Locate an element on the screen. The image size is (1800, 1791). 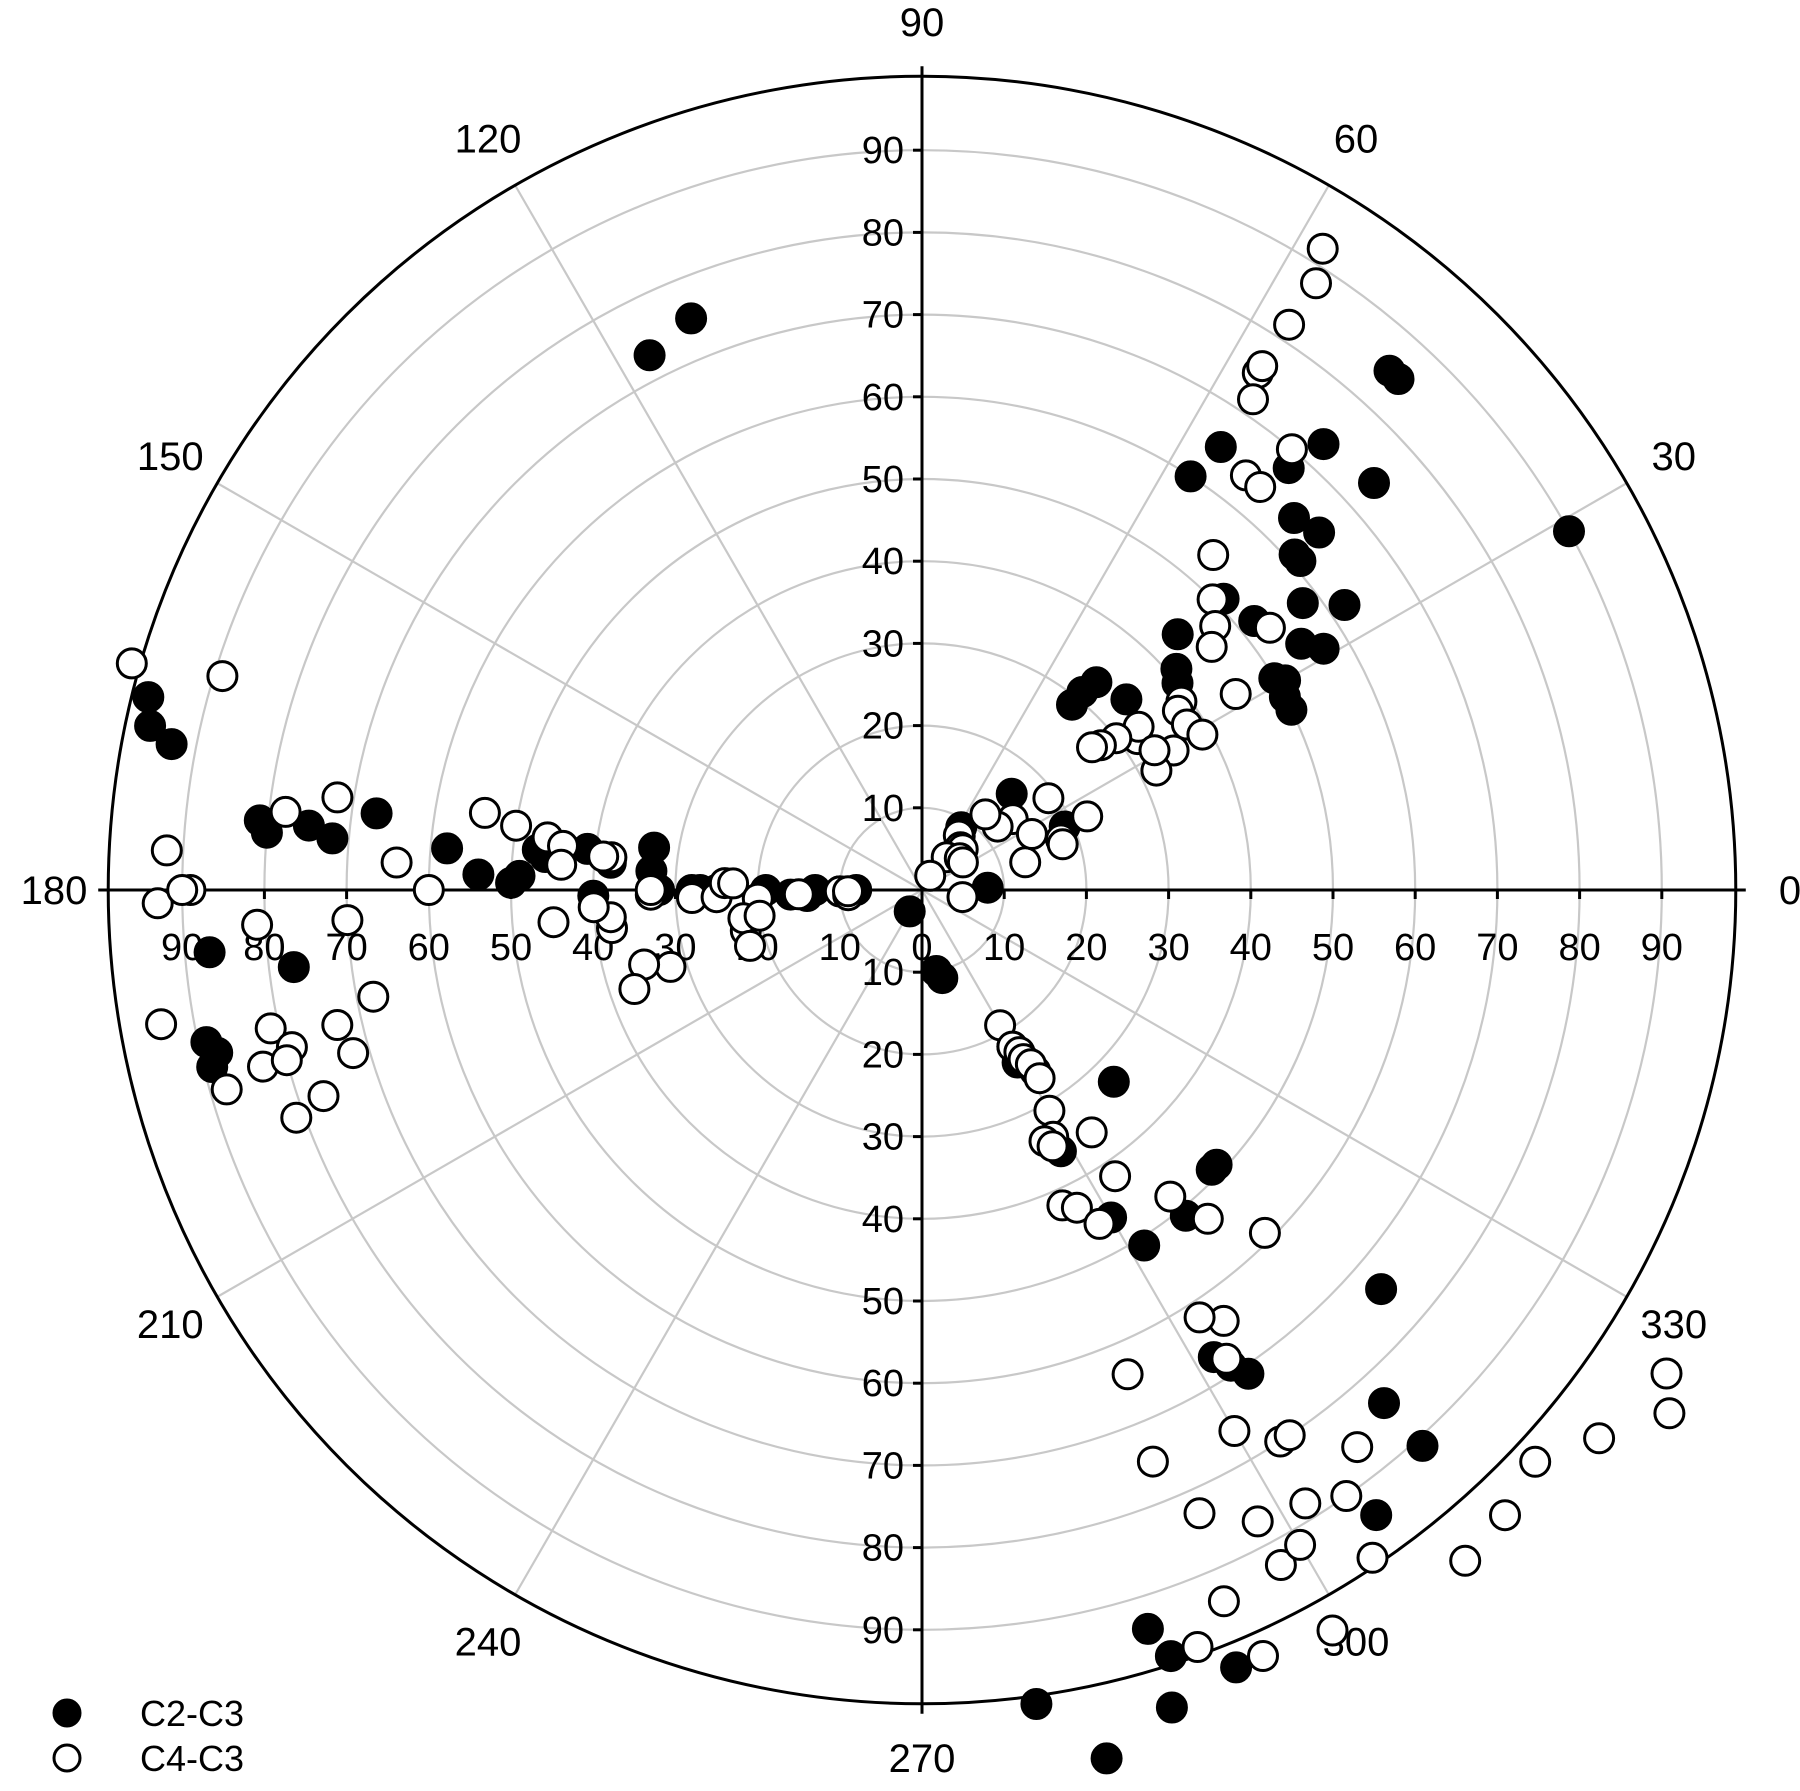
legend-label: C2-C3 is located at coordinates (192, 1713).